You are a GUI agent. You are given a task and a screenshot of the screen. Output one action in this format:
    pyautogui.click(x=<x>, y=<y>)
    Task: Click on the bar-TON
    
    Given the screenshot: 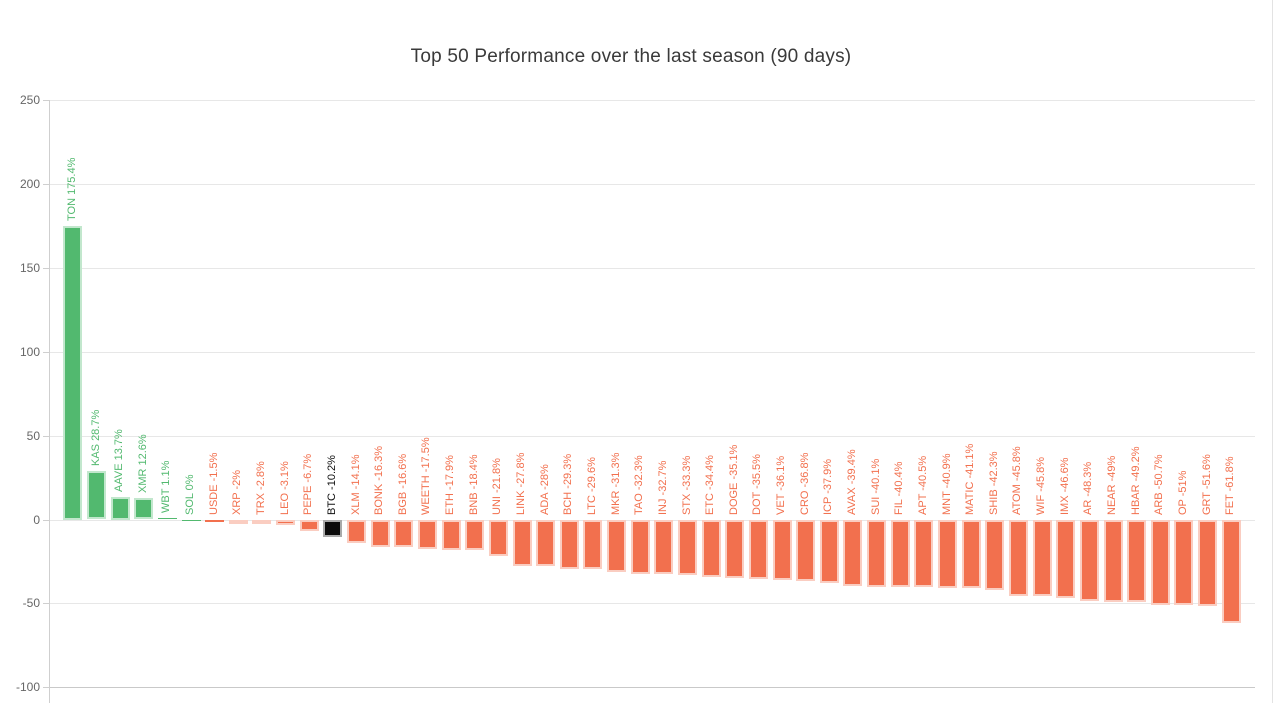 What is the action you would take?
    pyautogui.click(x=73, y=372)
    